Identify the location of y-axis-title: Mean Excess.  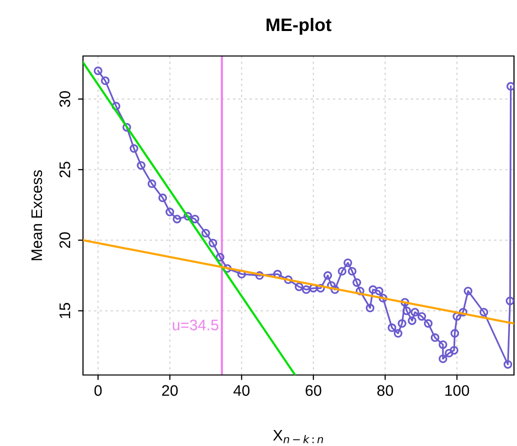
(36, 215).